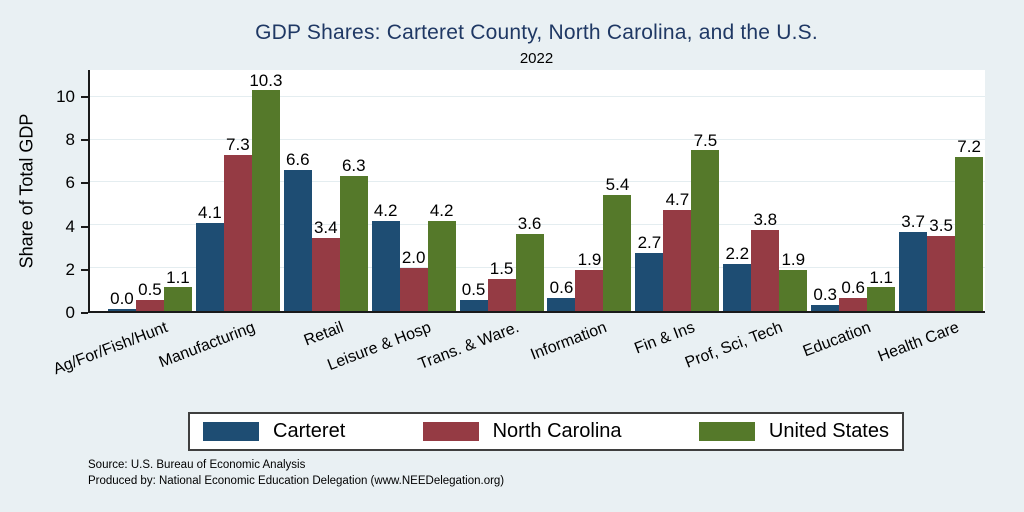 The width and height of the screenshot is (1024, 512). Describe the element at coordinates (197, 465) in the screenshot. I see `source-note: Source: U.S. Bureau of Economic Analysis` at that location.